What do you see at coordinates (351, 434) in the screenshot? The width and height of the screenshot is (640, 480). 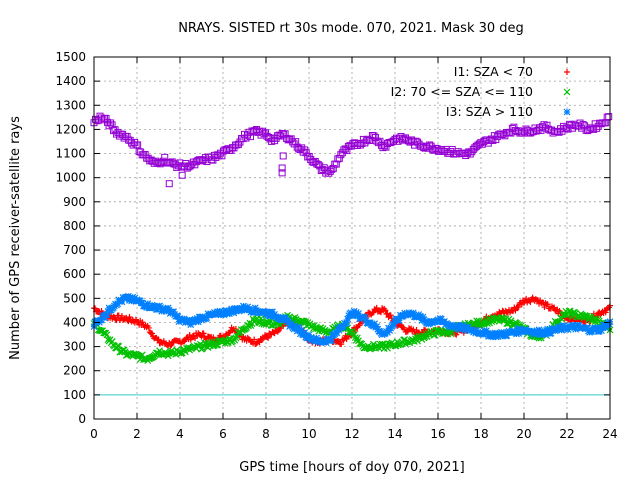 I see `x-tick-label: 12` at bounding box center [351, 434].